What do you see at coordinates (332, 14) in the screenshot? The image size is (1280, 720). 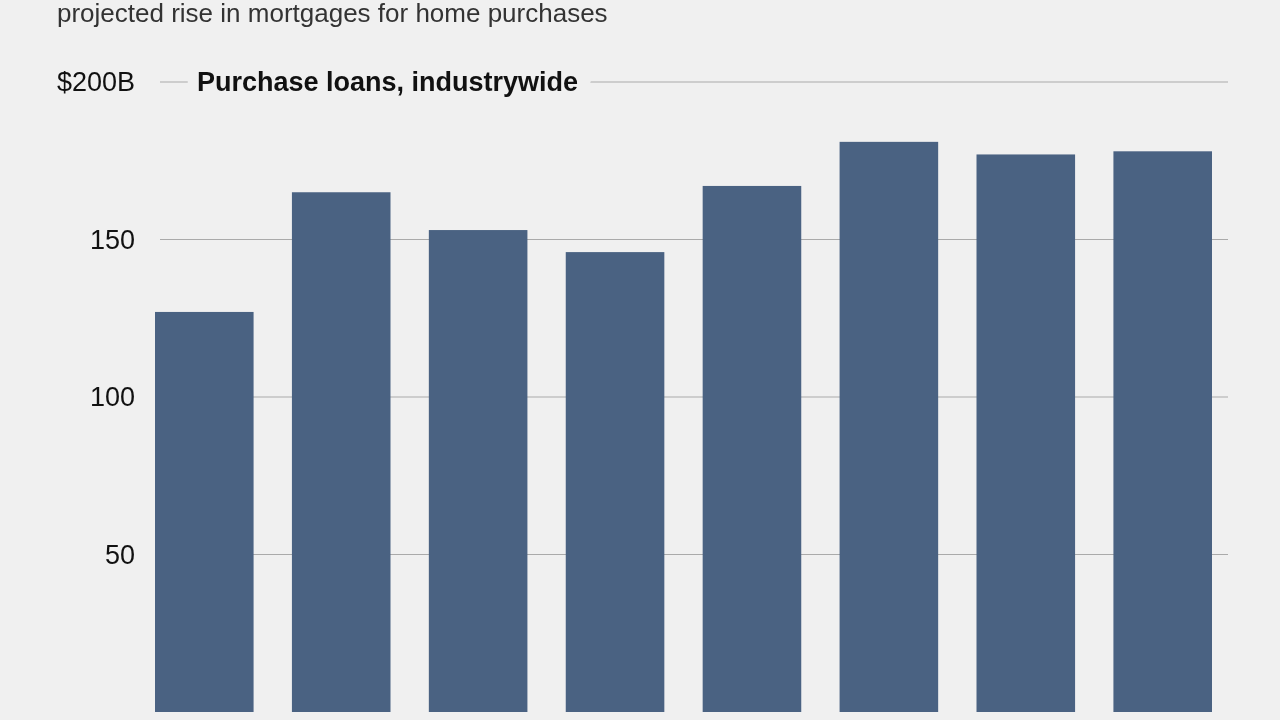 I see `chart-subtitle: projected rise in mortgages for home purchases` at bounding box center [332, 14].